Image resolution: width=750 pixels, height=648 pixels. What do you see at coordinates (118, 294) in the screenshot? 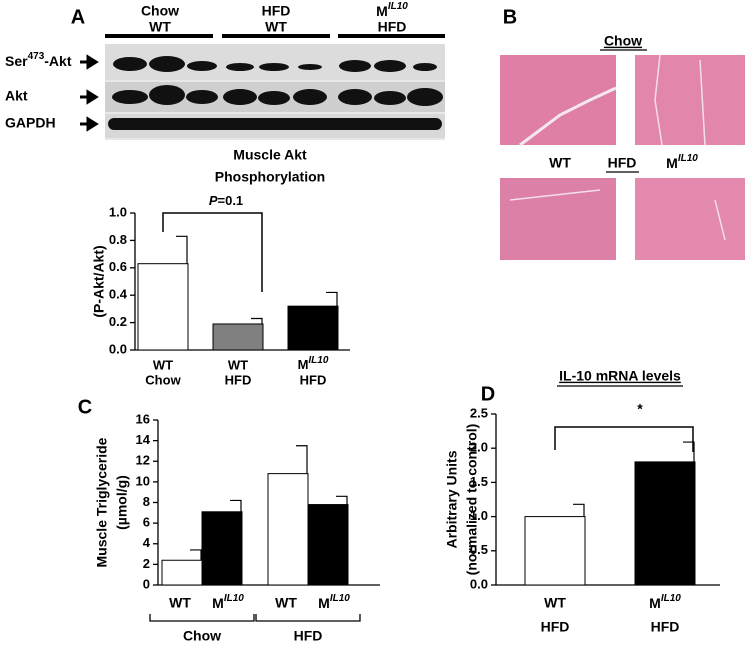
I see `y-tick-label: 0.4` at bounding box center [118, 294].